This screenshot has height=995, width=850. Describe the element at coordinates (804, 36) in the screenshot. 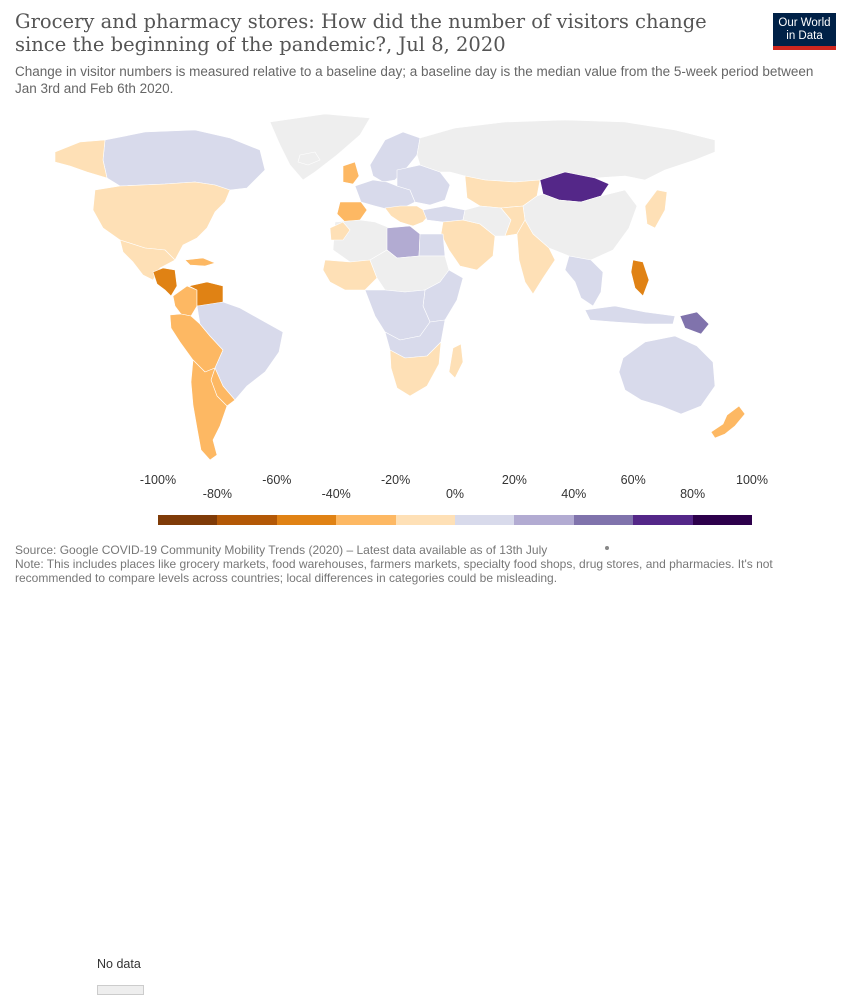

I see `logo-line-2: in Data` at that location.